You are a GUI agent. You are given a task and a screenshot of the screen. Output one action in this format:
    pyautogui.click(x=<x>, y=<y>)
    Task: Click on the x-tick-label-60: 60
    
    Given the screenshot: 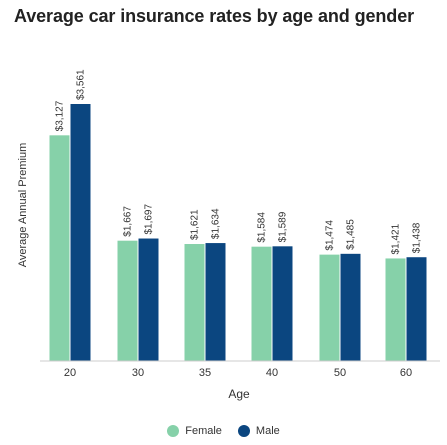 What is the action you would take?
    pyautogui.click(x=406, y=373)
    